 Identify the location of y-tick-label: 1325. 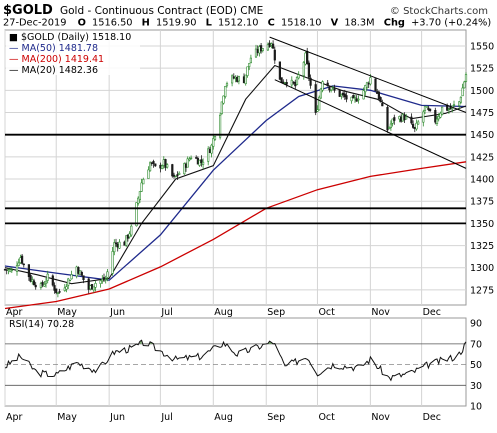
(482, 246).